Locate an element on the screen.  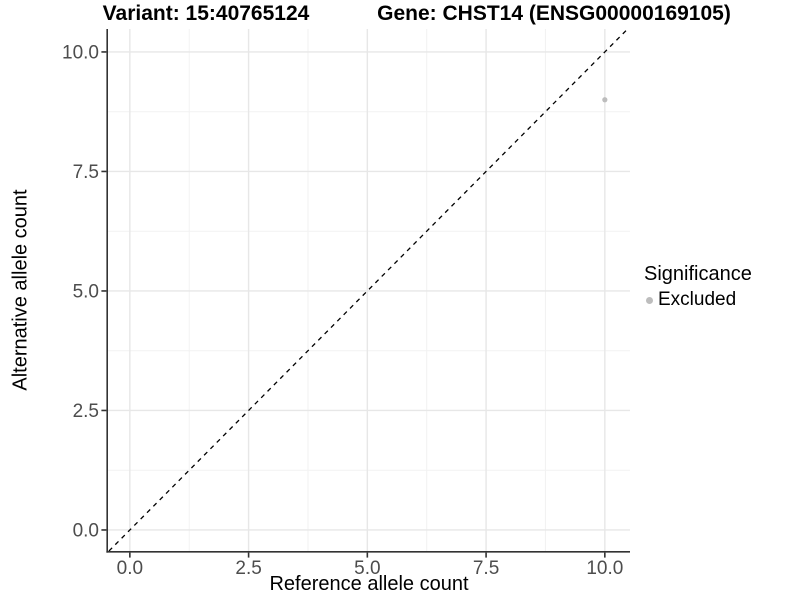
y-tick-label: 7.5 is located at coordinates (86, 172).